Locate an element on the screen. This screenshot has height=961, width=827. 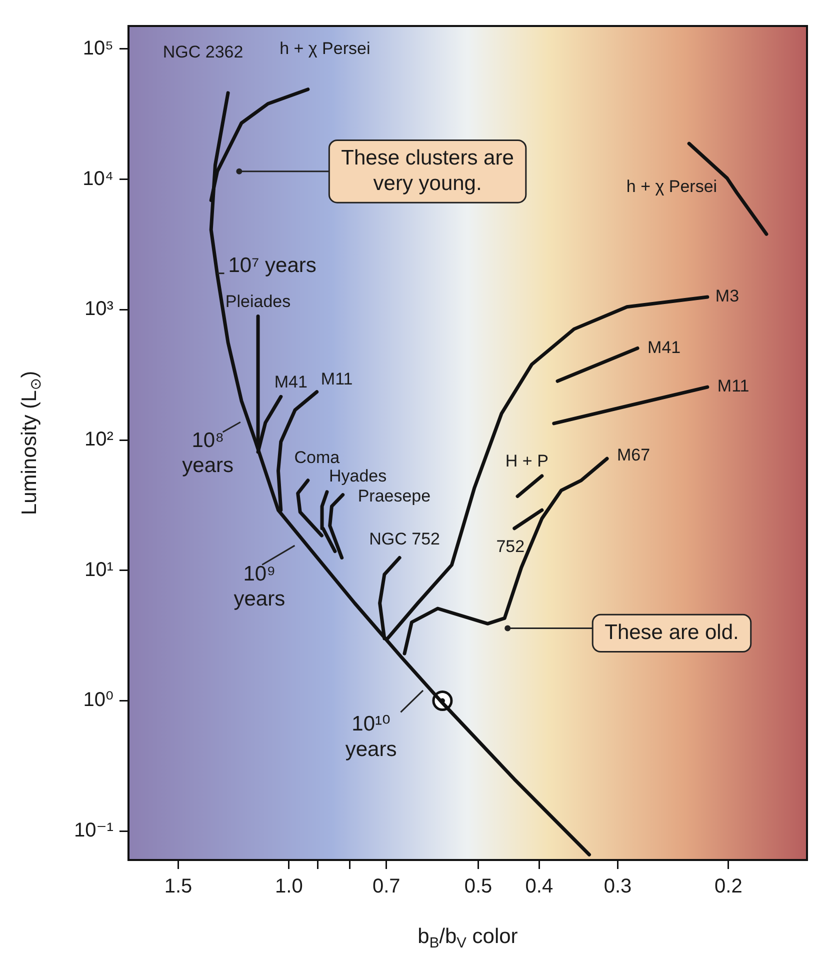
y-tick-label: 10⁻¹ is located at coordinates (94, 831).